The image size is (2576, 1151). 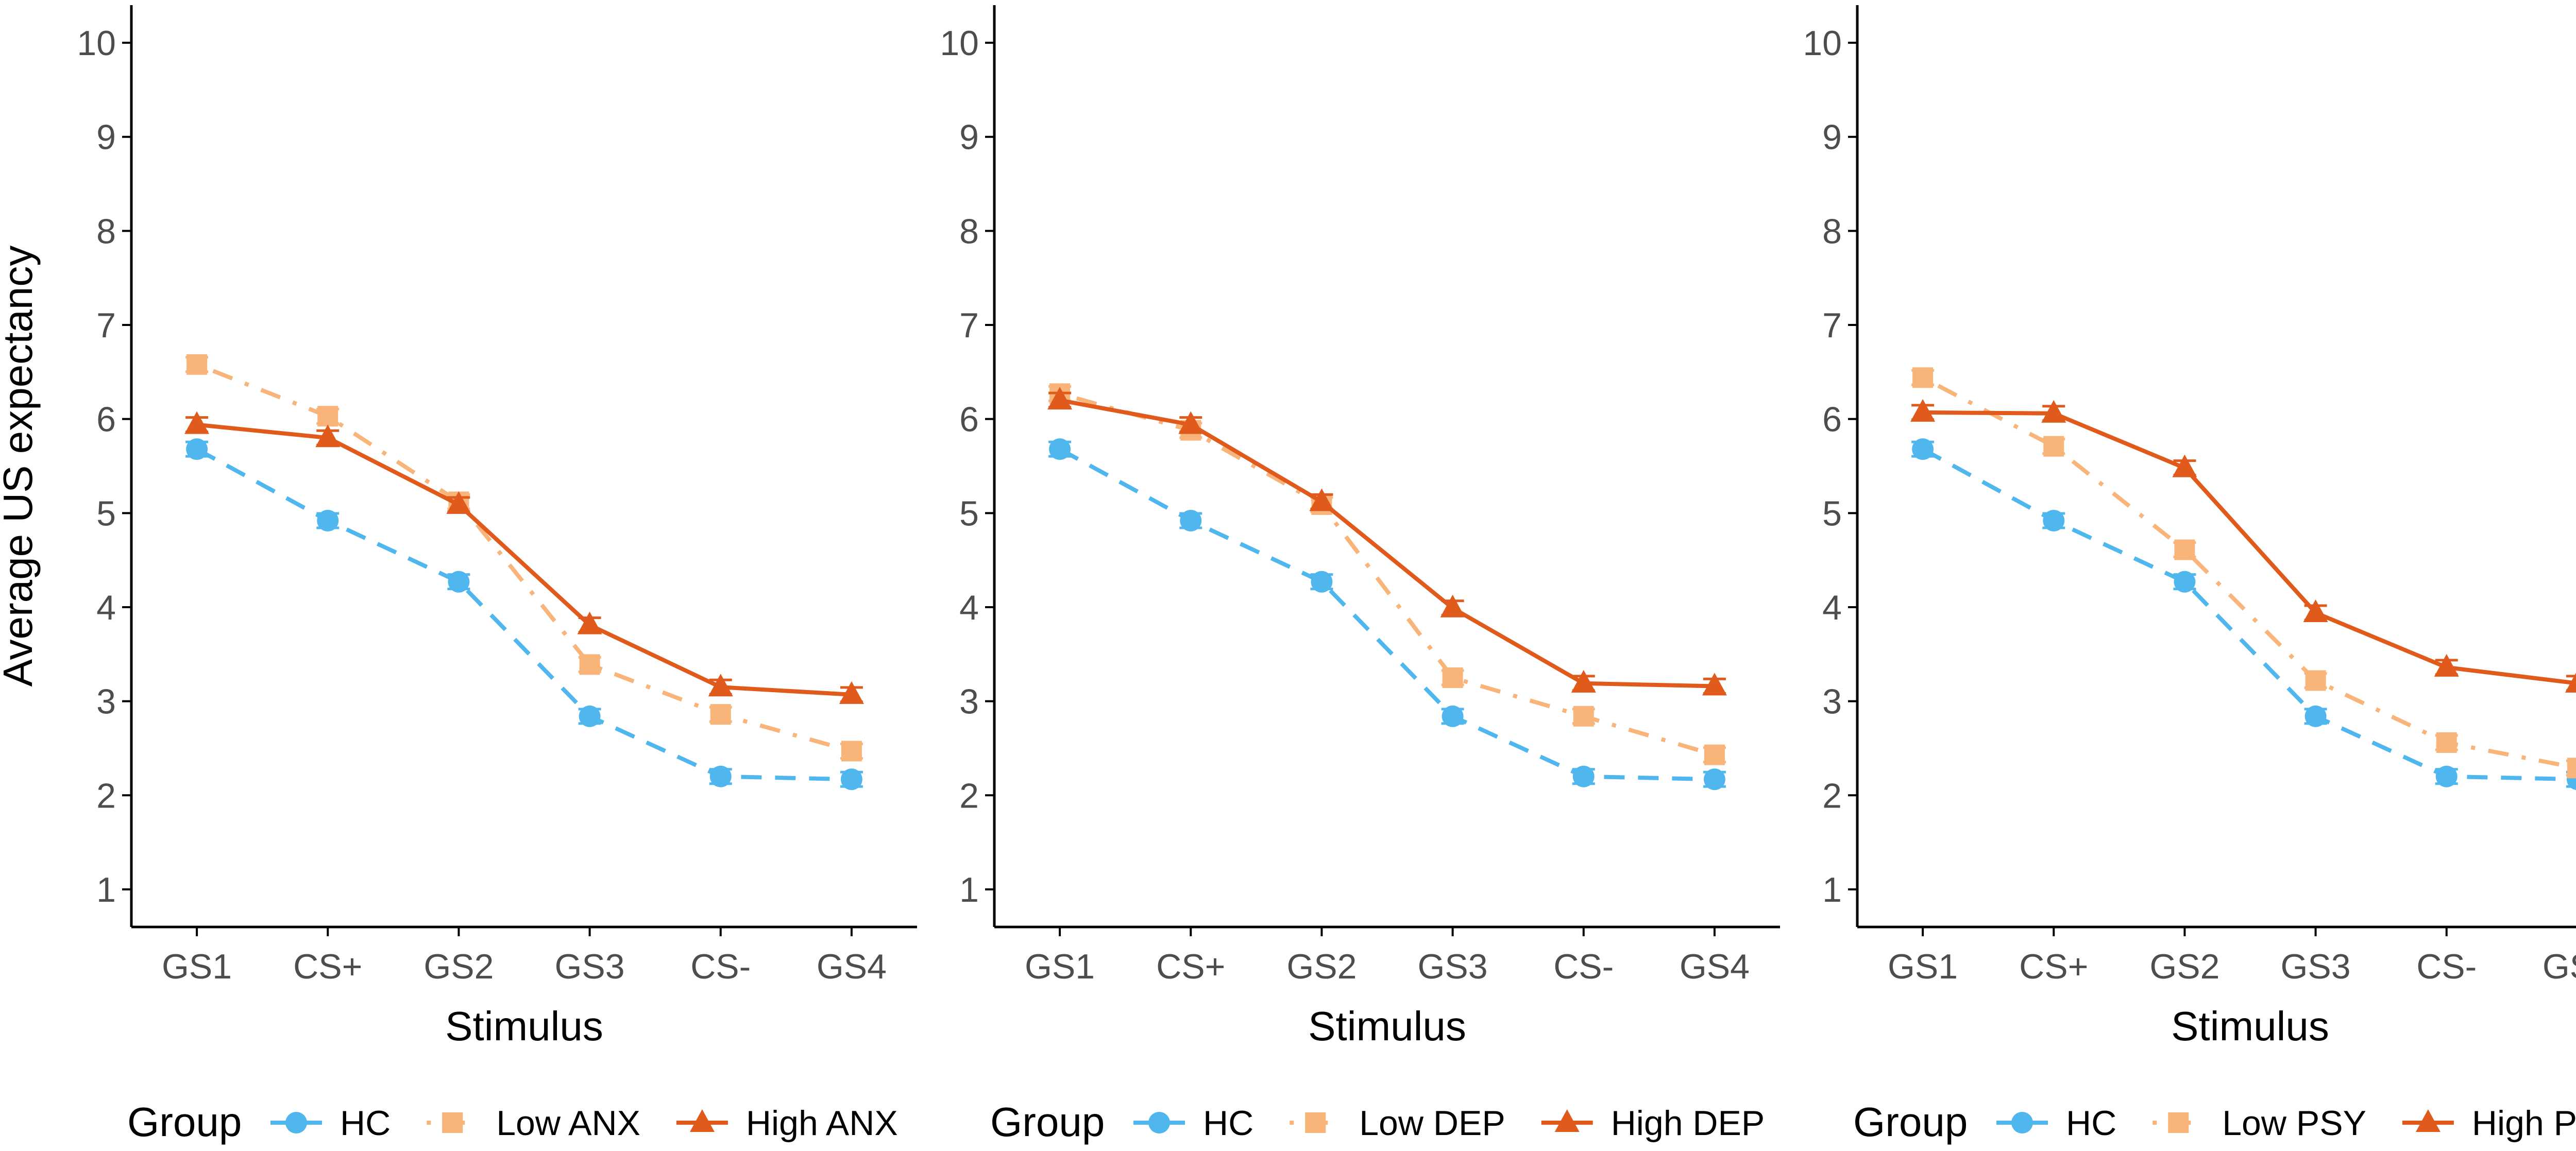 I want to click on legend: Group HC Low ANX High ANX, so click(x=512, y=1122).